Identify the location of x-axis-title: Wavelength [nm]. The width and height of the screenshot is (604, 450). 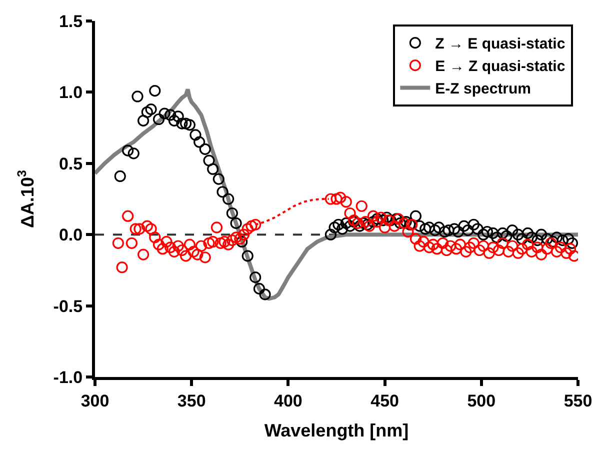
(336, 430).